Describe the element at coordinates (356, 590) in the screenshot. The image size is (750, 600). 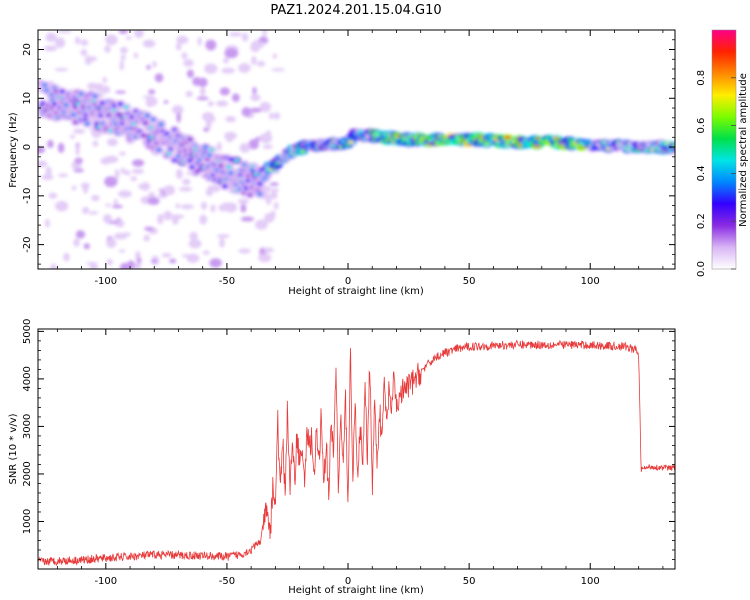
I see `snr-x-label: Height of straight line (km)` at that location.